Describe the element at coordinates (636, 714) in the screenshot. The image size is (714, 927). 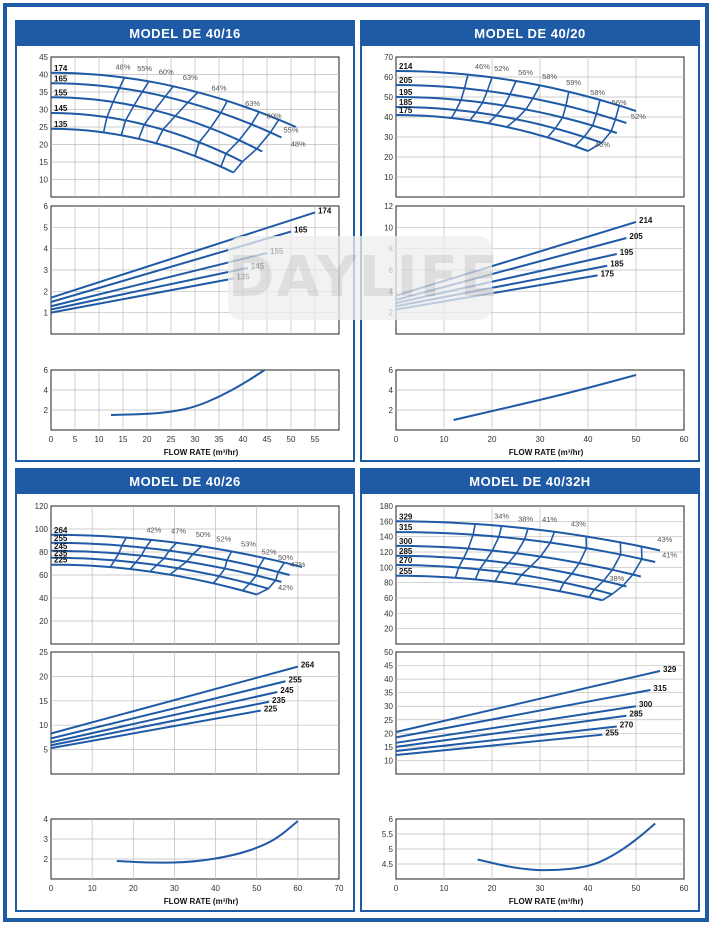
I see `power-label-285: 285` at that location.